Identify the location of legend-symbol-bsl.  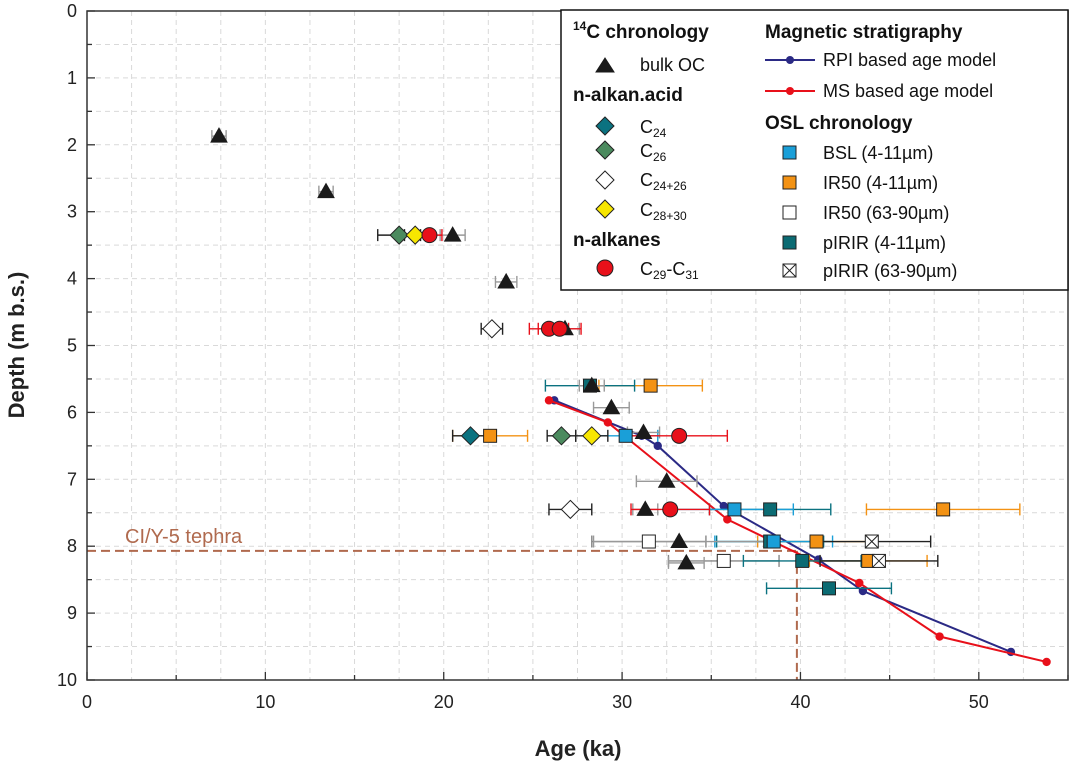
(789, 152).